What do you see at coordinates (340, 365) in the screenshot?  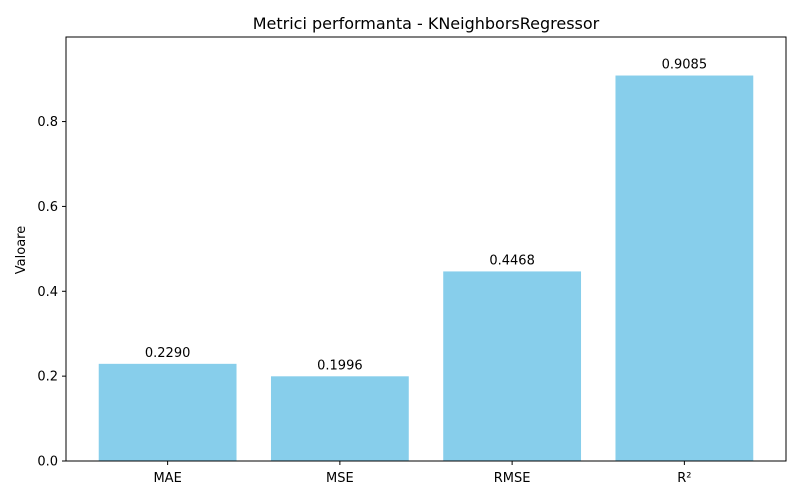 I see `data-label: 0.1996` at bounding box center [340, 365].